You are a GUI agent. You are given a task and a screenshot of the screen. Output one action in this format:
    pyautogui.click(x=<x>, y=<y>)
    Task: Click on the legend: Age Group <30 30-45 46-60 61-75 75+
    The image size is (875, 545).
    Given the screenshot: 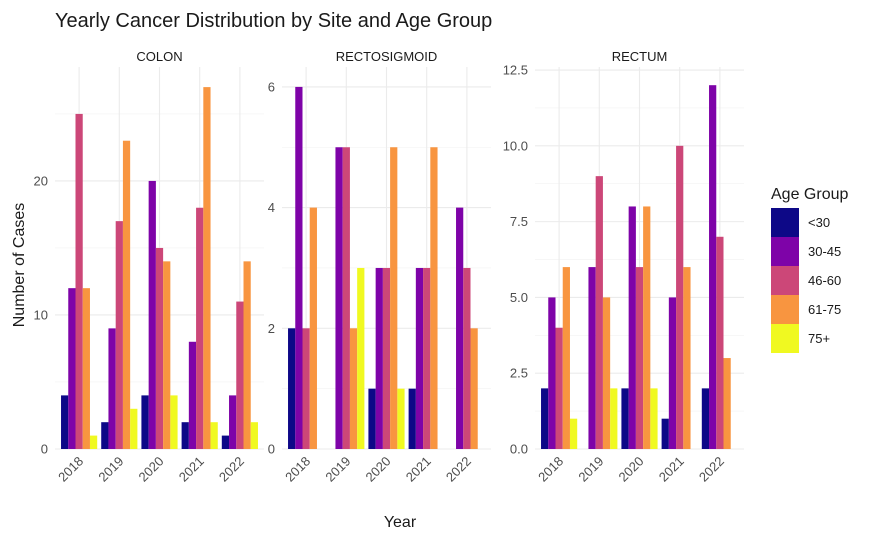 What is the action you would take?
    pyautogui.click(x=809, y=269)
    